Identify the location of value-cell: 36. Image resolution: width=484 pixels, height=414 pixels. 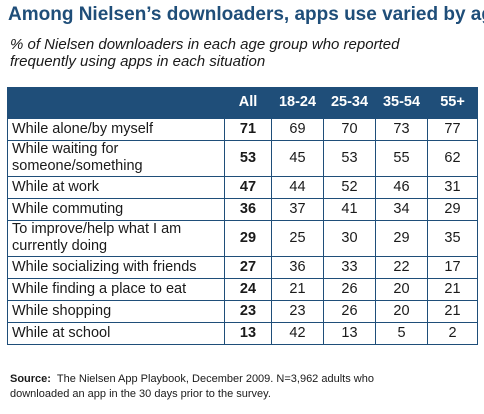
(297, 267).